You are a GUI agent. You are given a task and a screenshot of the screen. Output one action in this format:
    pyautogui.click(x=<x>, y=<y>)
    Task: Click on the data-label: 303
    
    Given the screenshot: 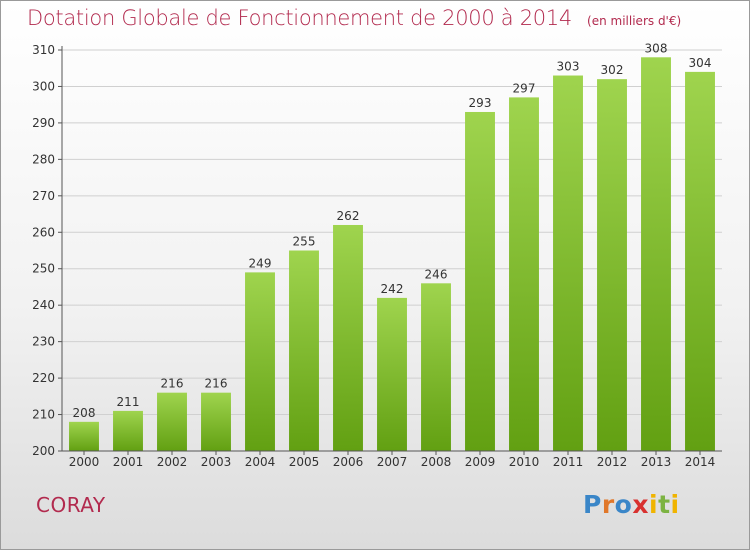 What is the action you would take?
    pyautogui.click(x=568, y=67)
    